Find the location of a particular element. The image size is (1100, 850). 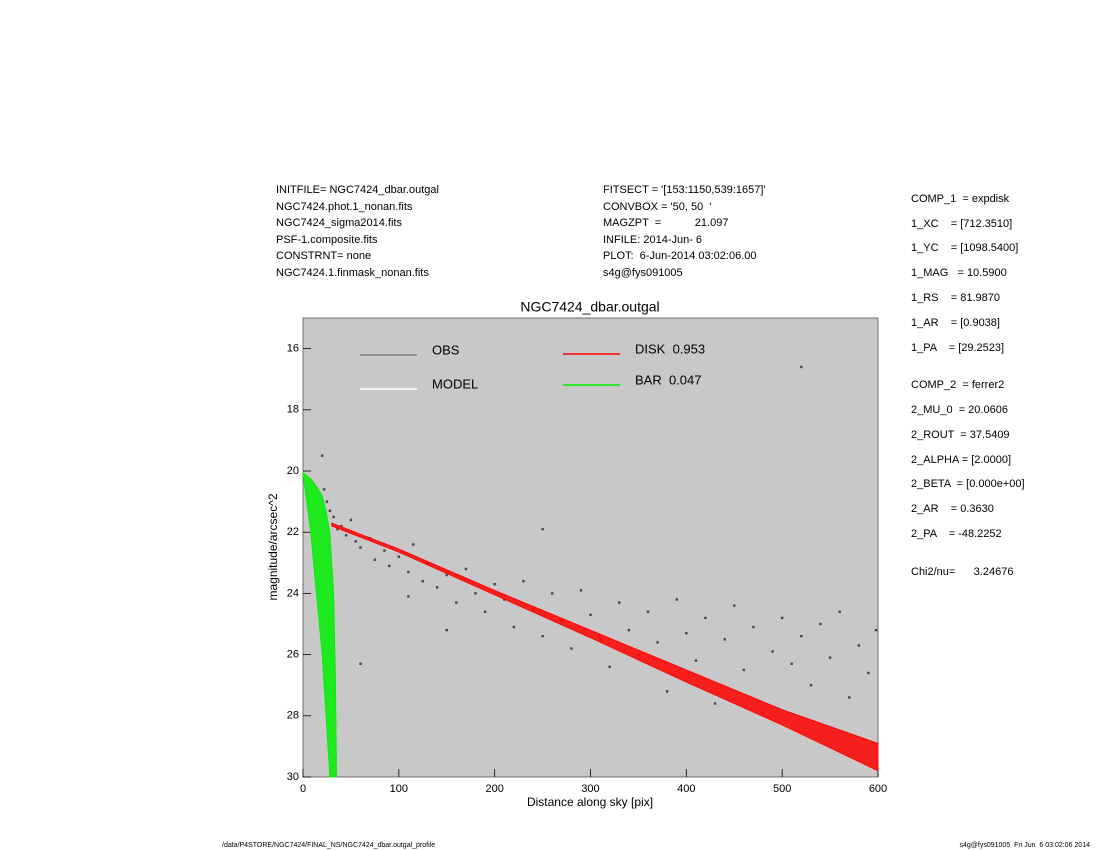

param: COMP_2 = ferrer2 is located at coordinates (957, 385).